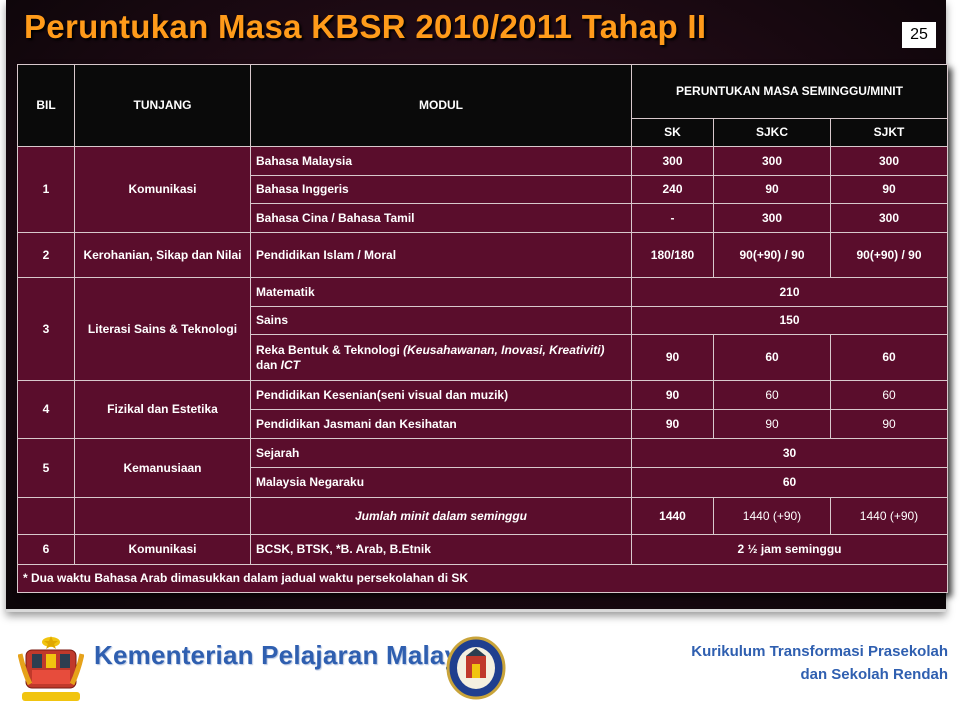 The height and width of the screenshot is (720, 960). What do you see at coordinates (162, 329) in the screenshot?
I see `row-tunjang: Literasi Sains & Teknologi` at bounding box center [162, 329].